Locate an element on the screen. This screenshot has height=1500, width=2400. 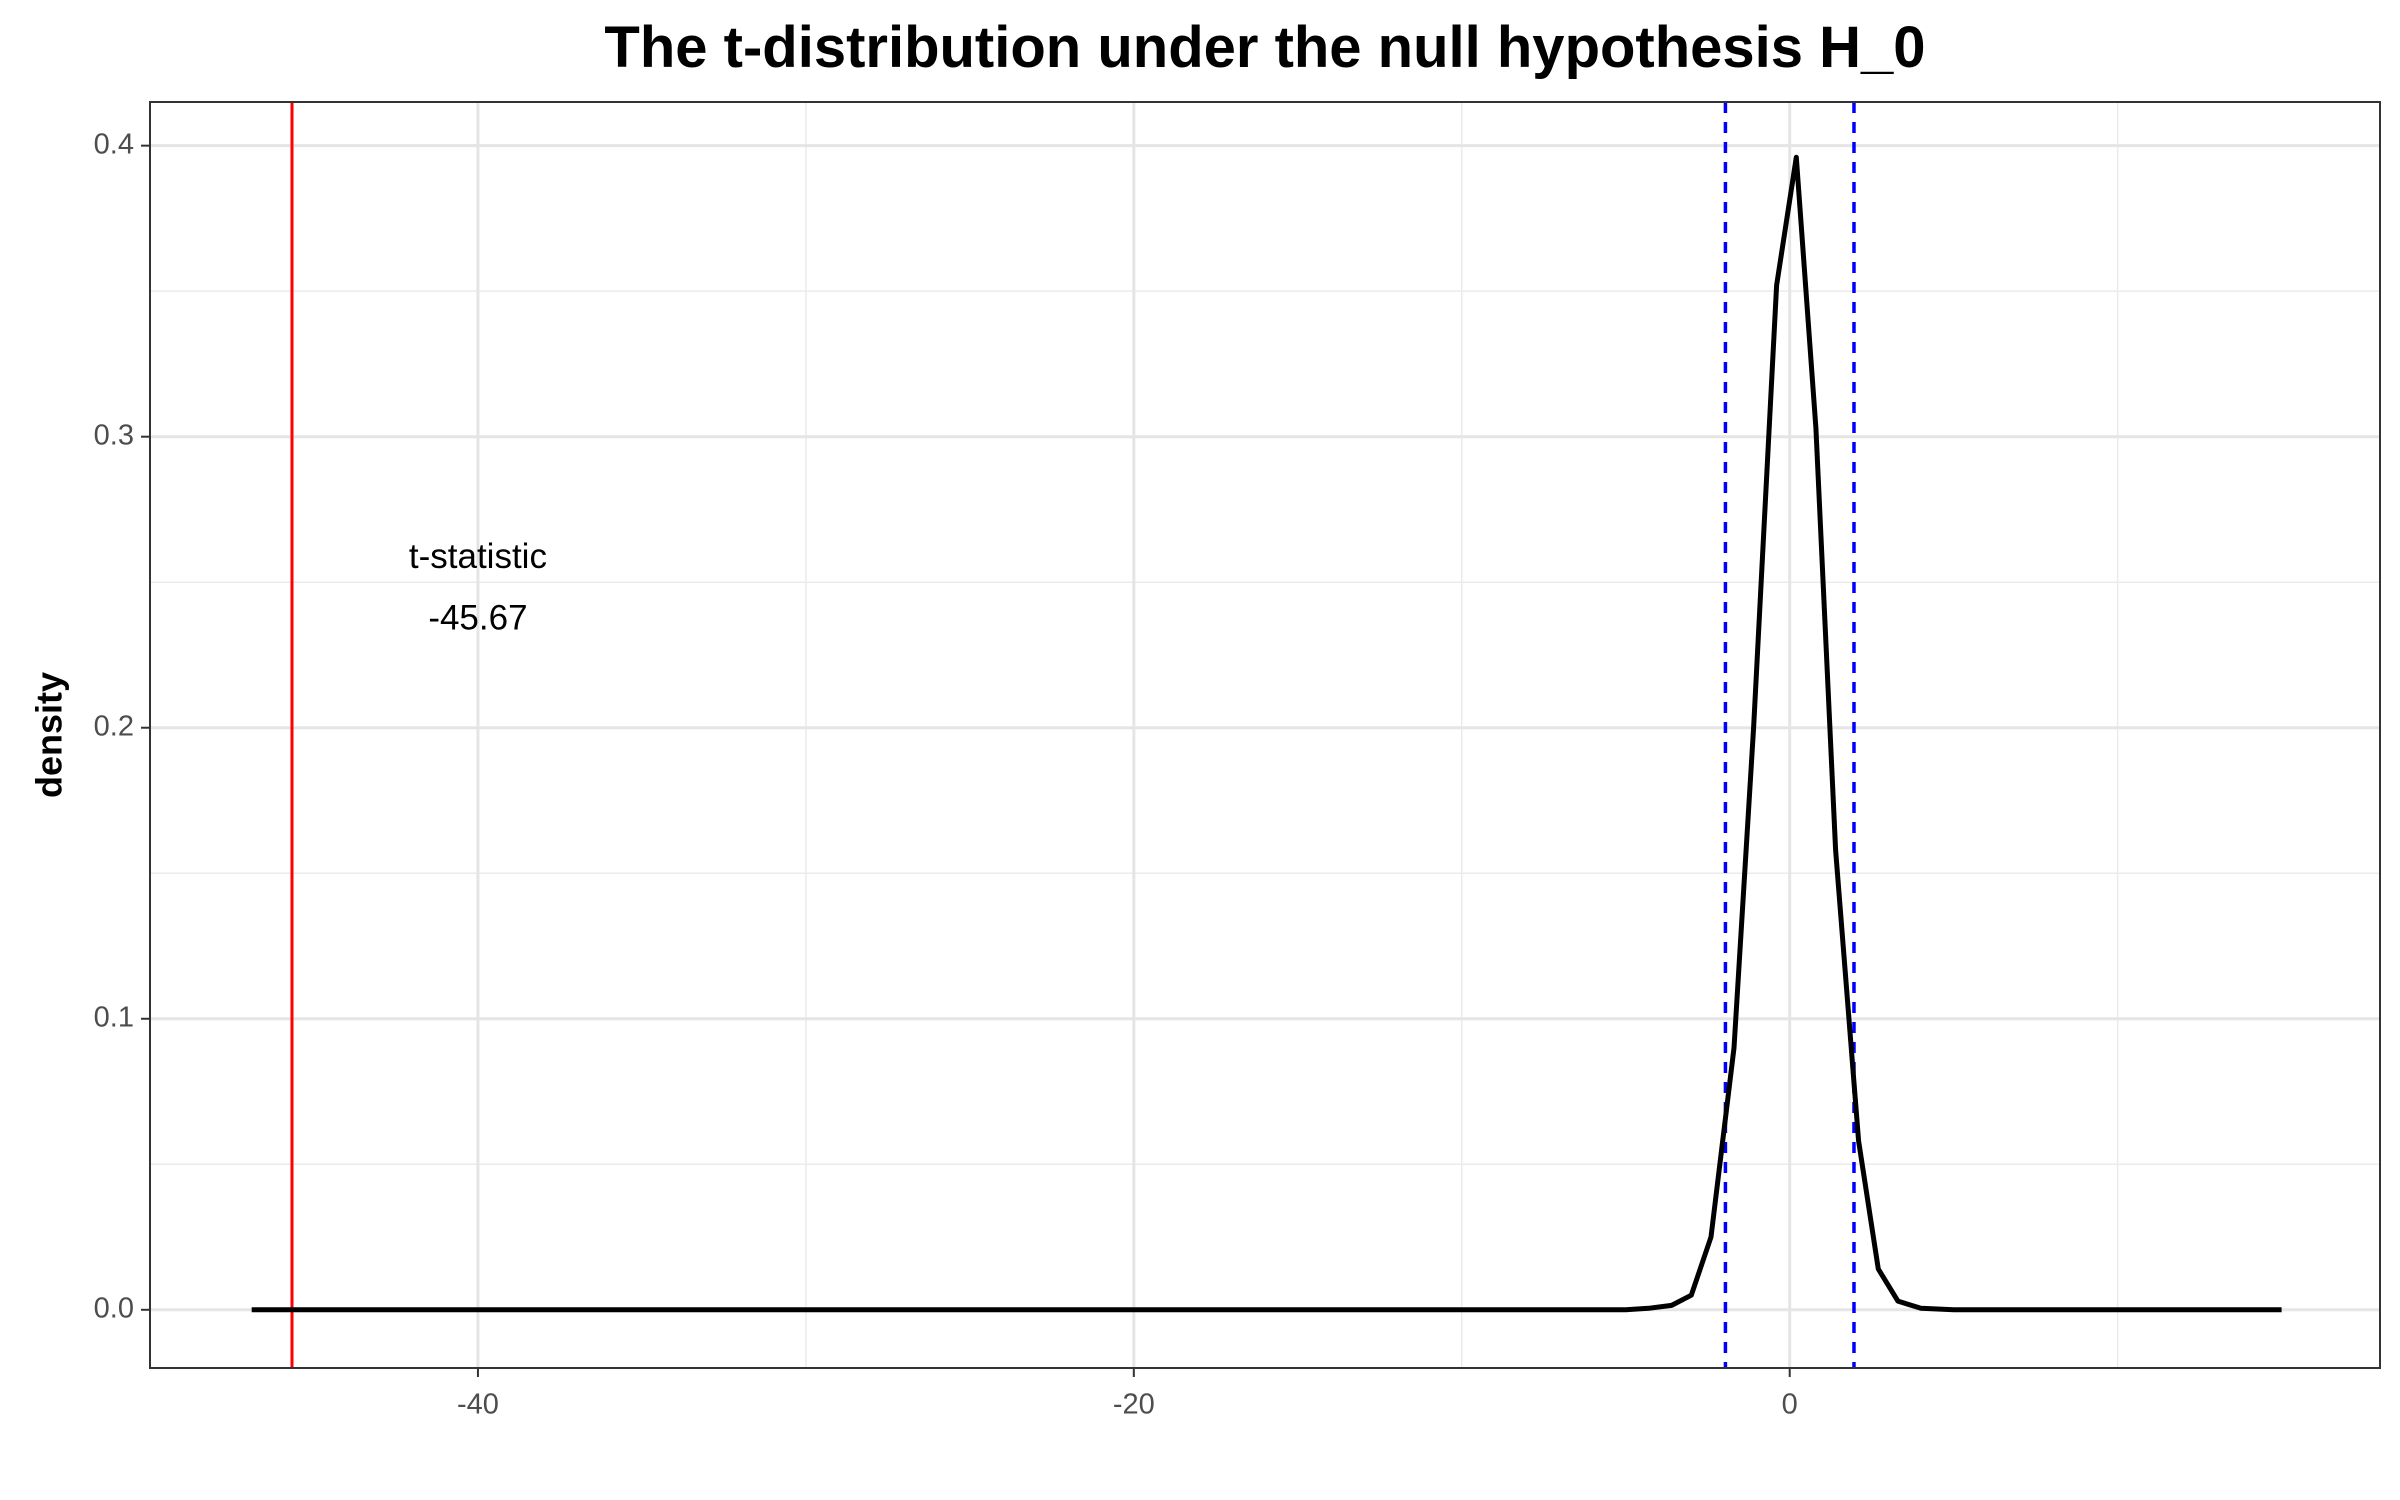
annotation-text: t-statistic is located at coordinates (478, 556).